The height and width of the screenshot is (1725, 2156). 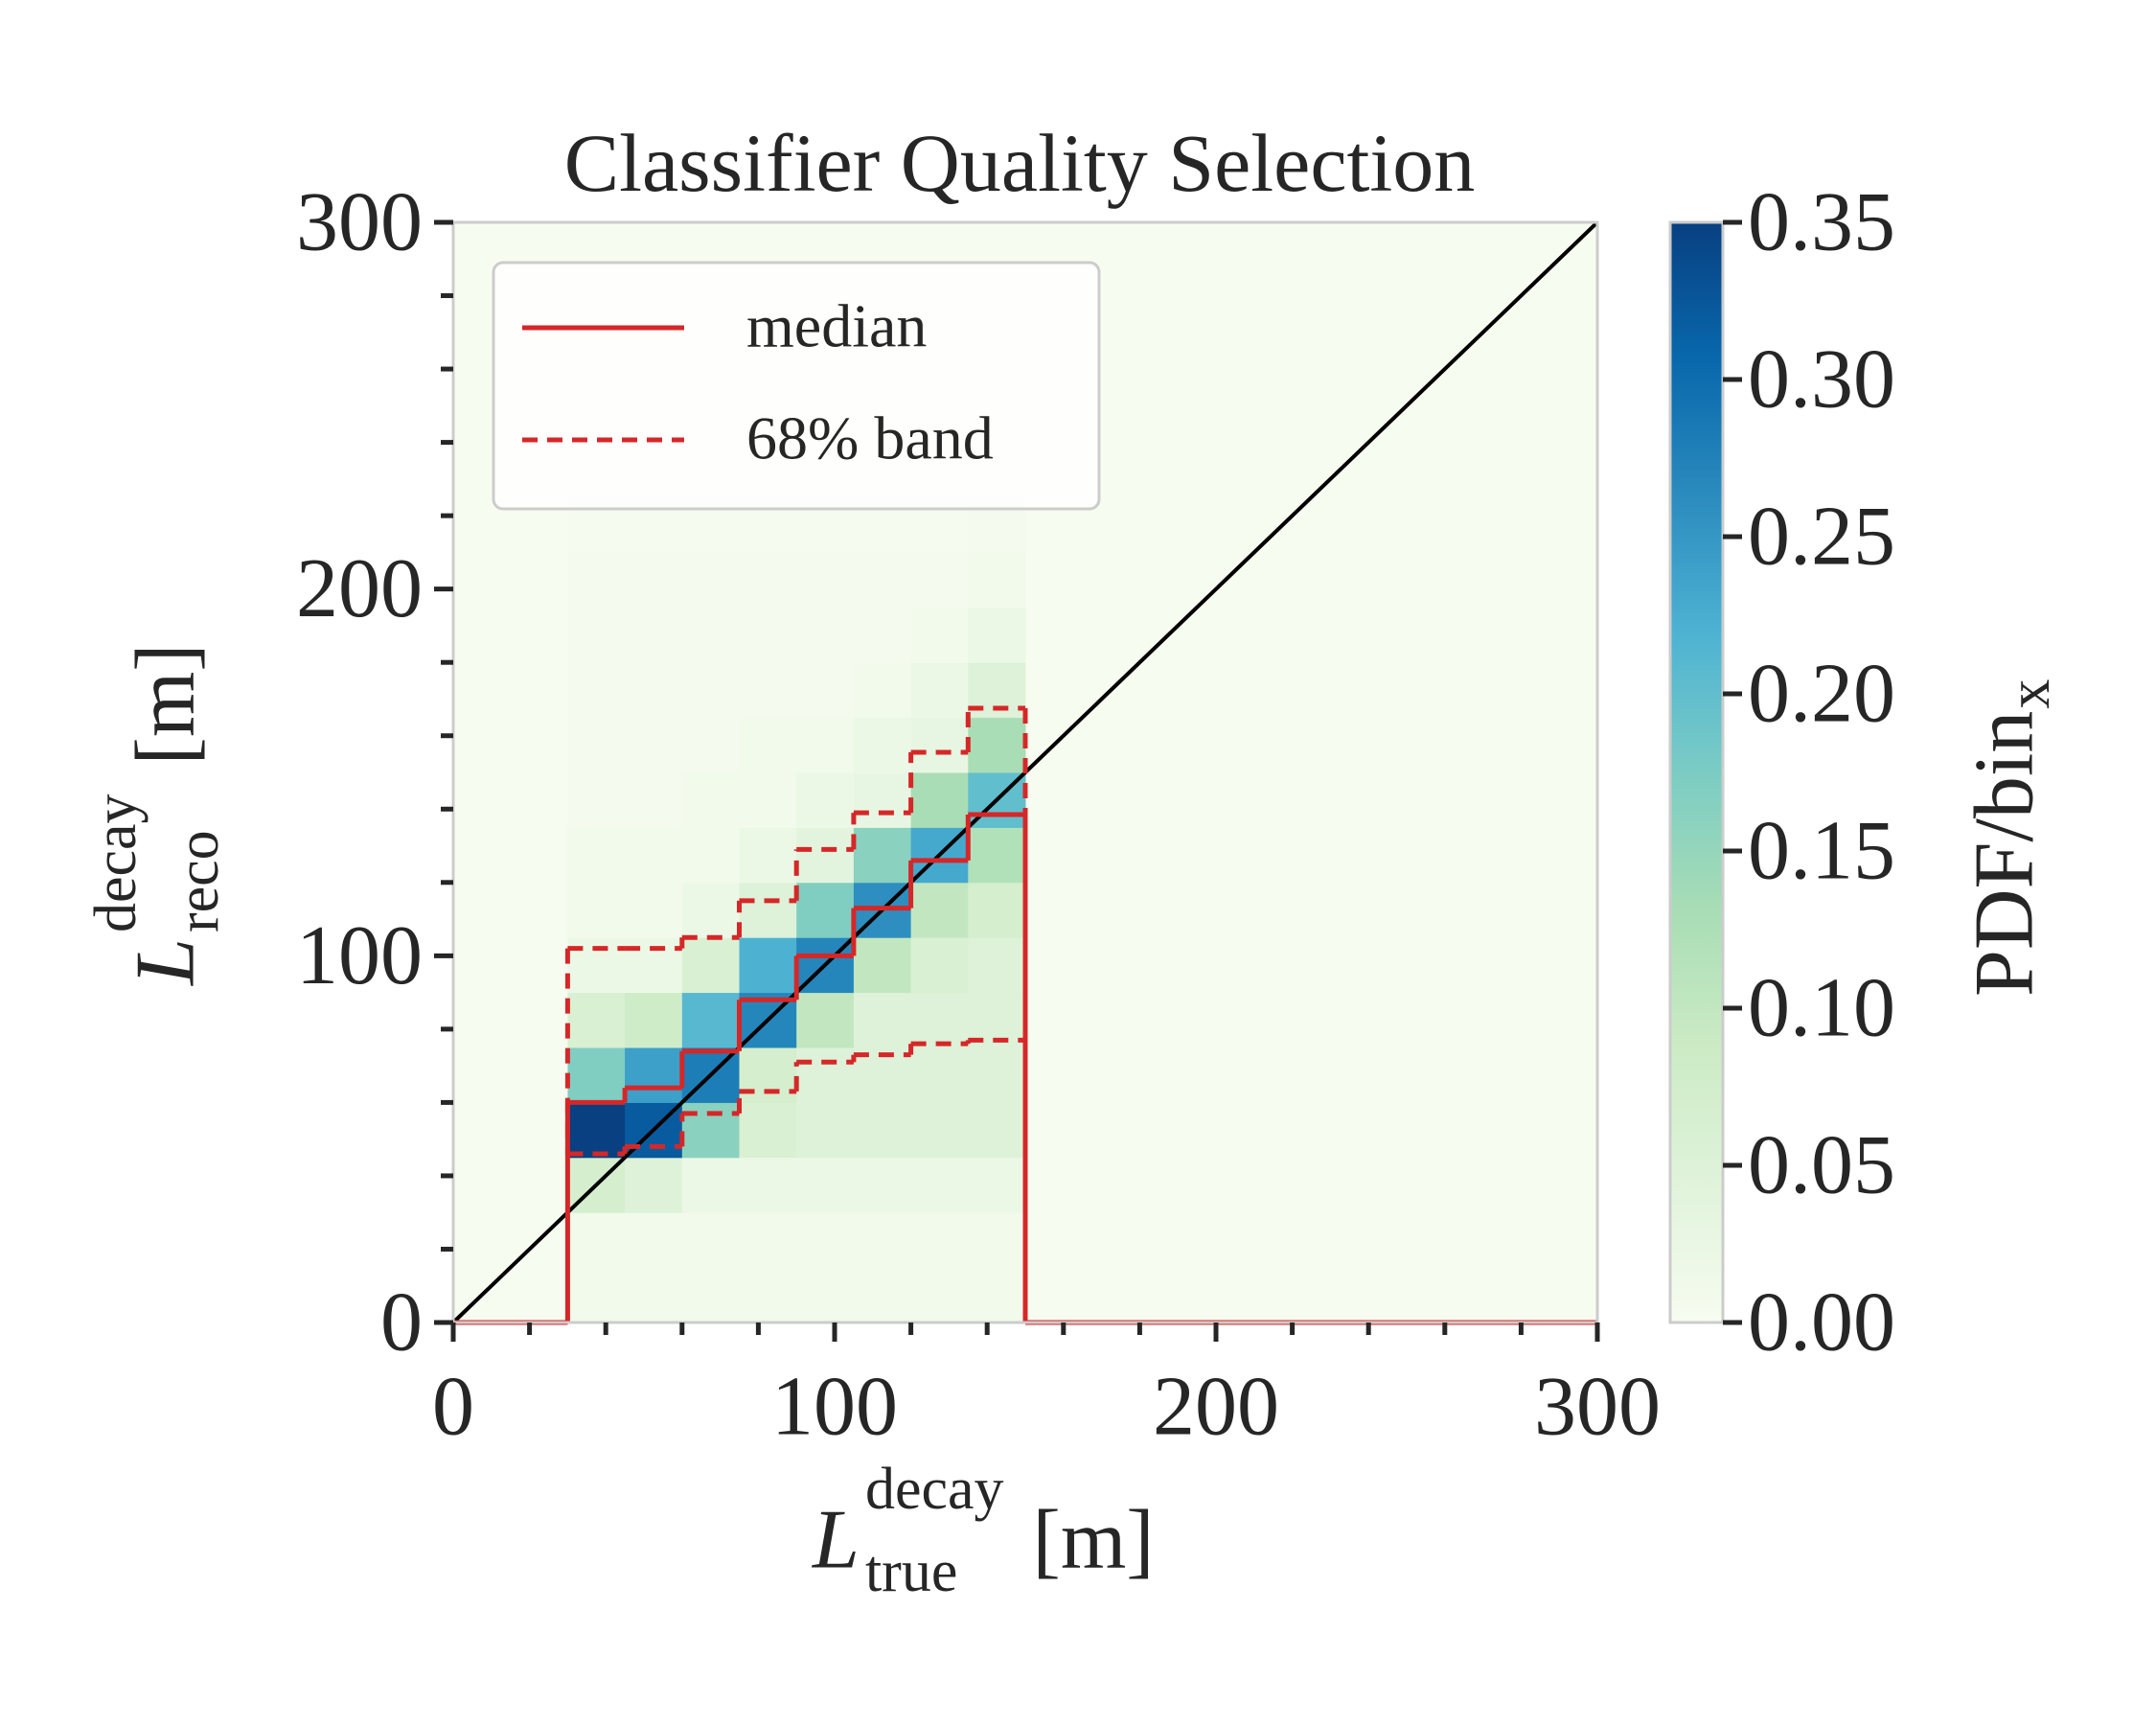 What do you see at coordinates (1821, 222) in the screenshot?
I see `colorbar-tick-label: 0.35` at bounding box center [1821, 222].